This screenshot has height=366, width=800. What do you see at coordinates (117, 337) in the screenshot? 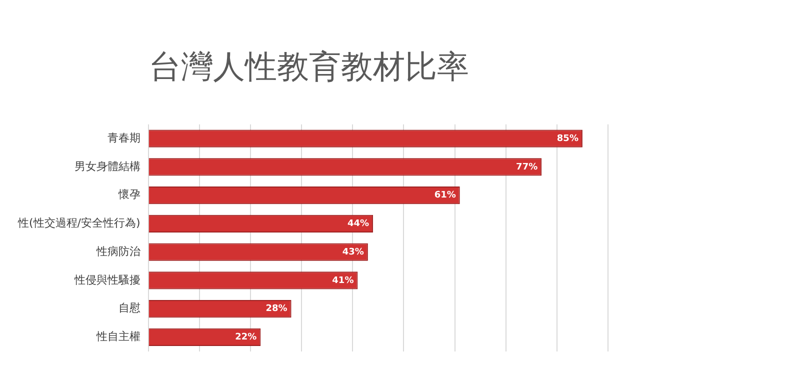
I see `y-tick-label: 性自主權` at bounding box center [117, 337].